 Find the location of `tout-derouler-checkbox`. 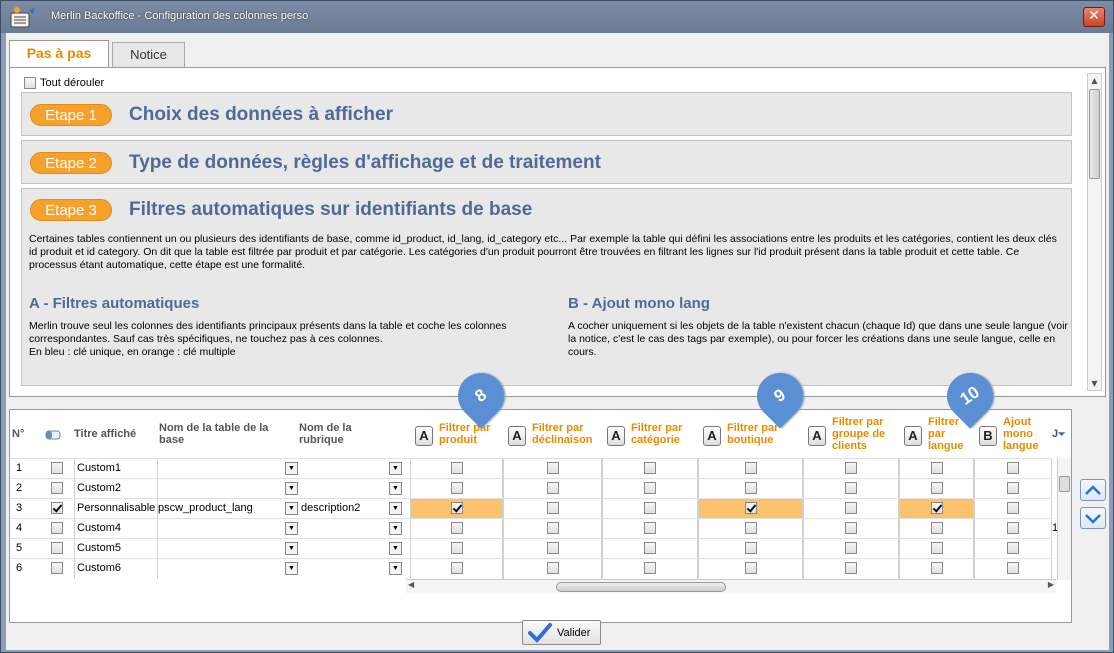

tout-derouler-checkbox is located at coordinates (30, 83).